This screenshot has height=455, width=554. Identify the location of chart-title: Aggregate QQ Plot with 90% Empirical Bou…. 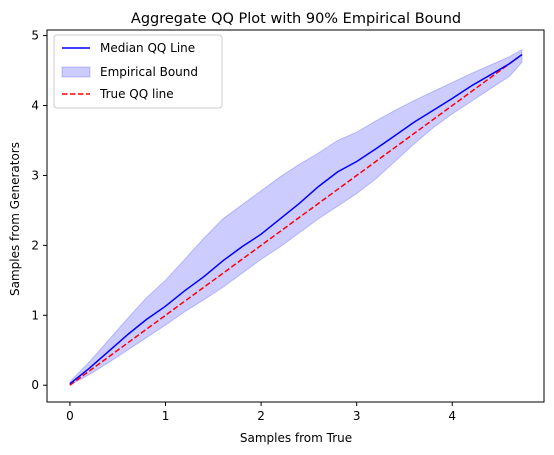
(296, 19).